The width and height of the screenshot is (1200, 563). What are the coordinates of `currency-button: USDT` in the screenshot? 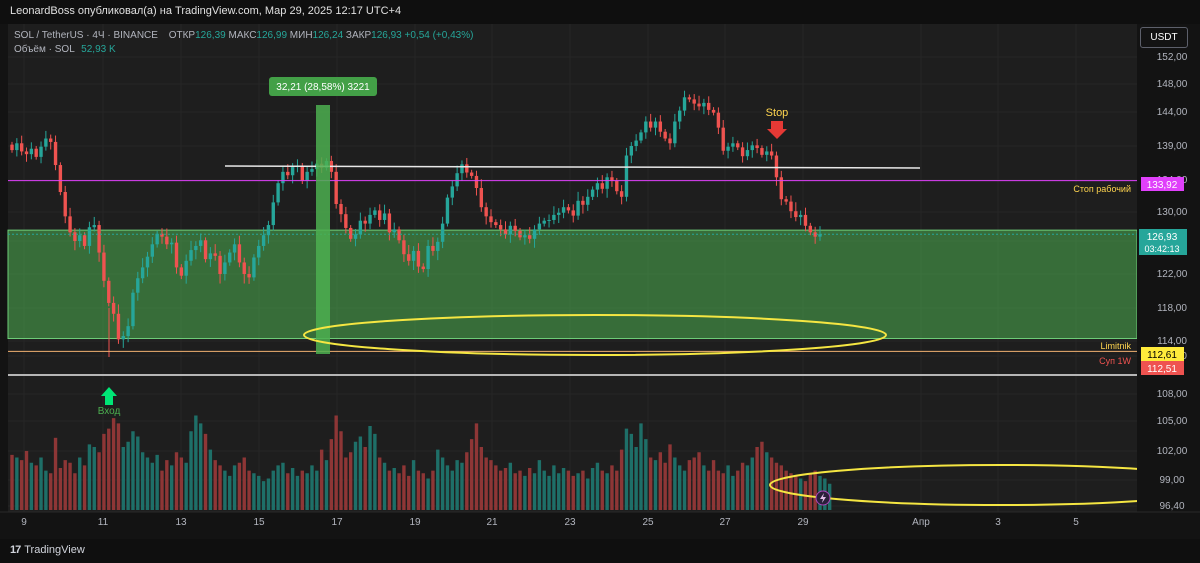 It's located at (1164, 37).